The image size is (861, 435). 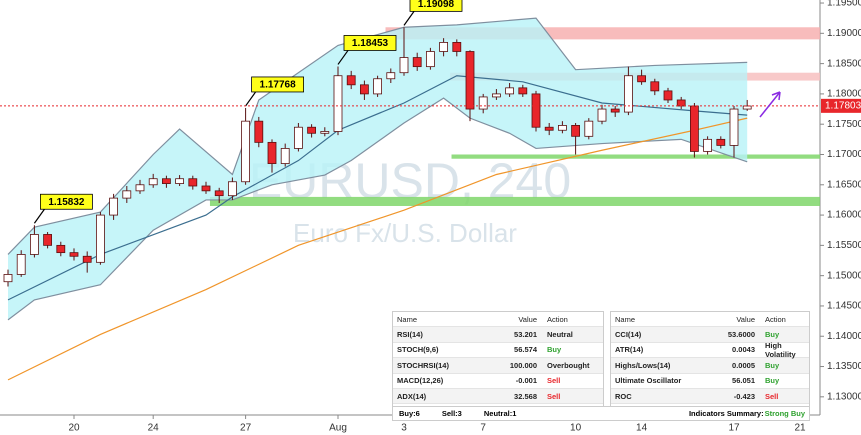 What do you see at coordinates (246, 428) in the screenshot?
I see `x-tick-label: 27` at bounding box center [246, 428].